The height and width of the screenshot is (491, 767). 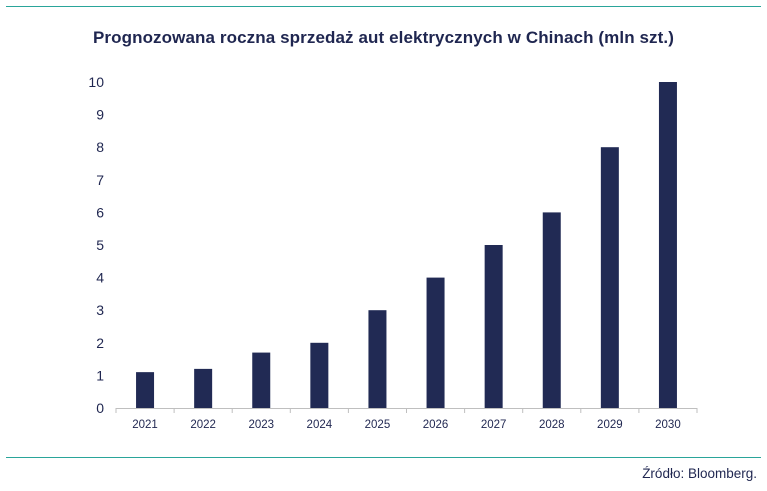 I want to click on y-tick-label: 2, so click(x=100, y=343).